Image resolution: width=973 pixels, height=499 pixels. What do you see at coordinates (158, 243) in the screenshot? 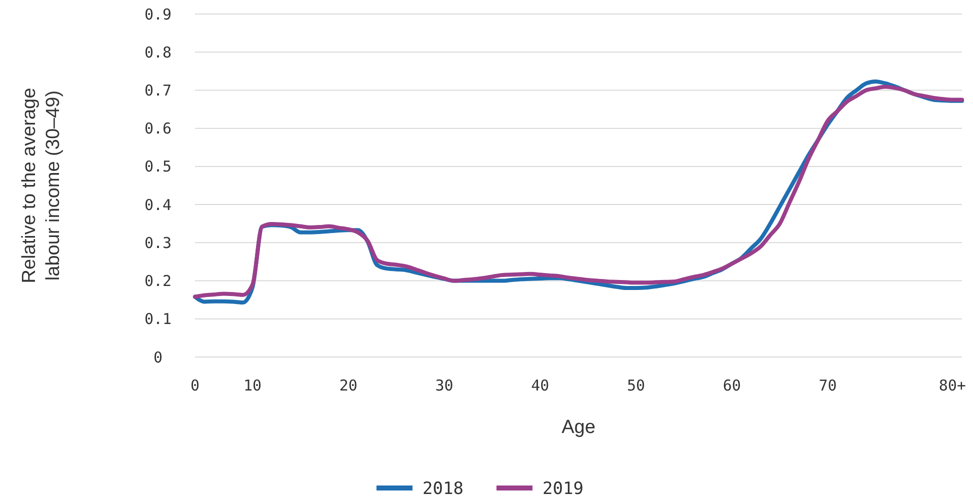
I see `y-tick-label: 0.3` at bounding box center [158, 243].